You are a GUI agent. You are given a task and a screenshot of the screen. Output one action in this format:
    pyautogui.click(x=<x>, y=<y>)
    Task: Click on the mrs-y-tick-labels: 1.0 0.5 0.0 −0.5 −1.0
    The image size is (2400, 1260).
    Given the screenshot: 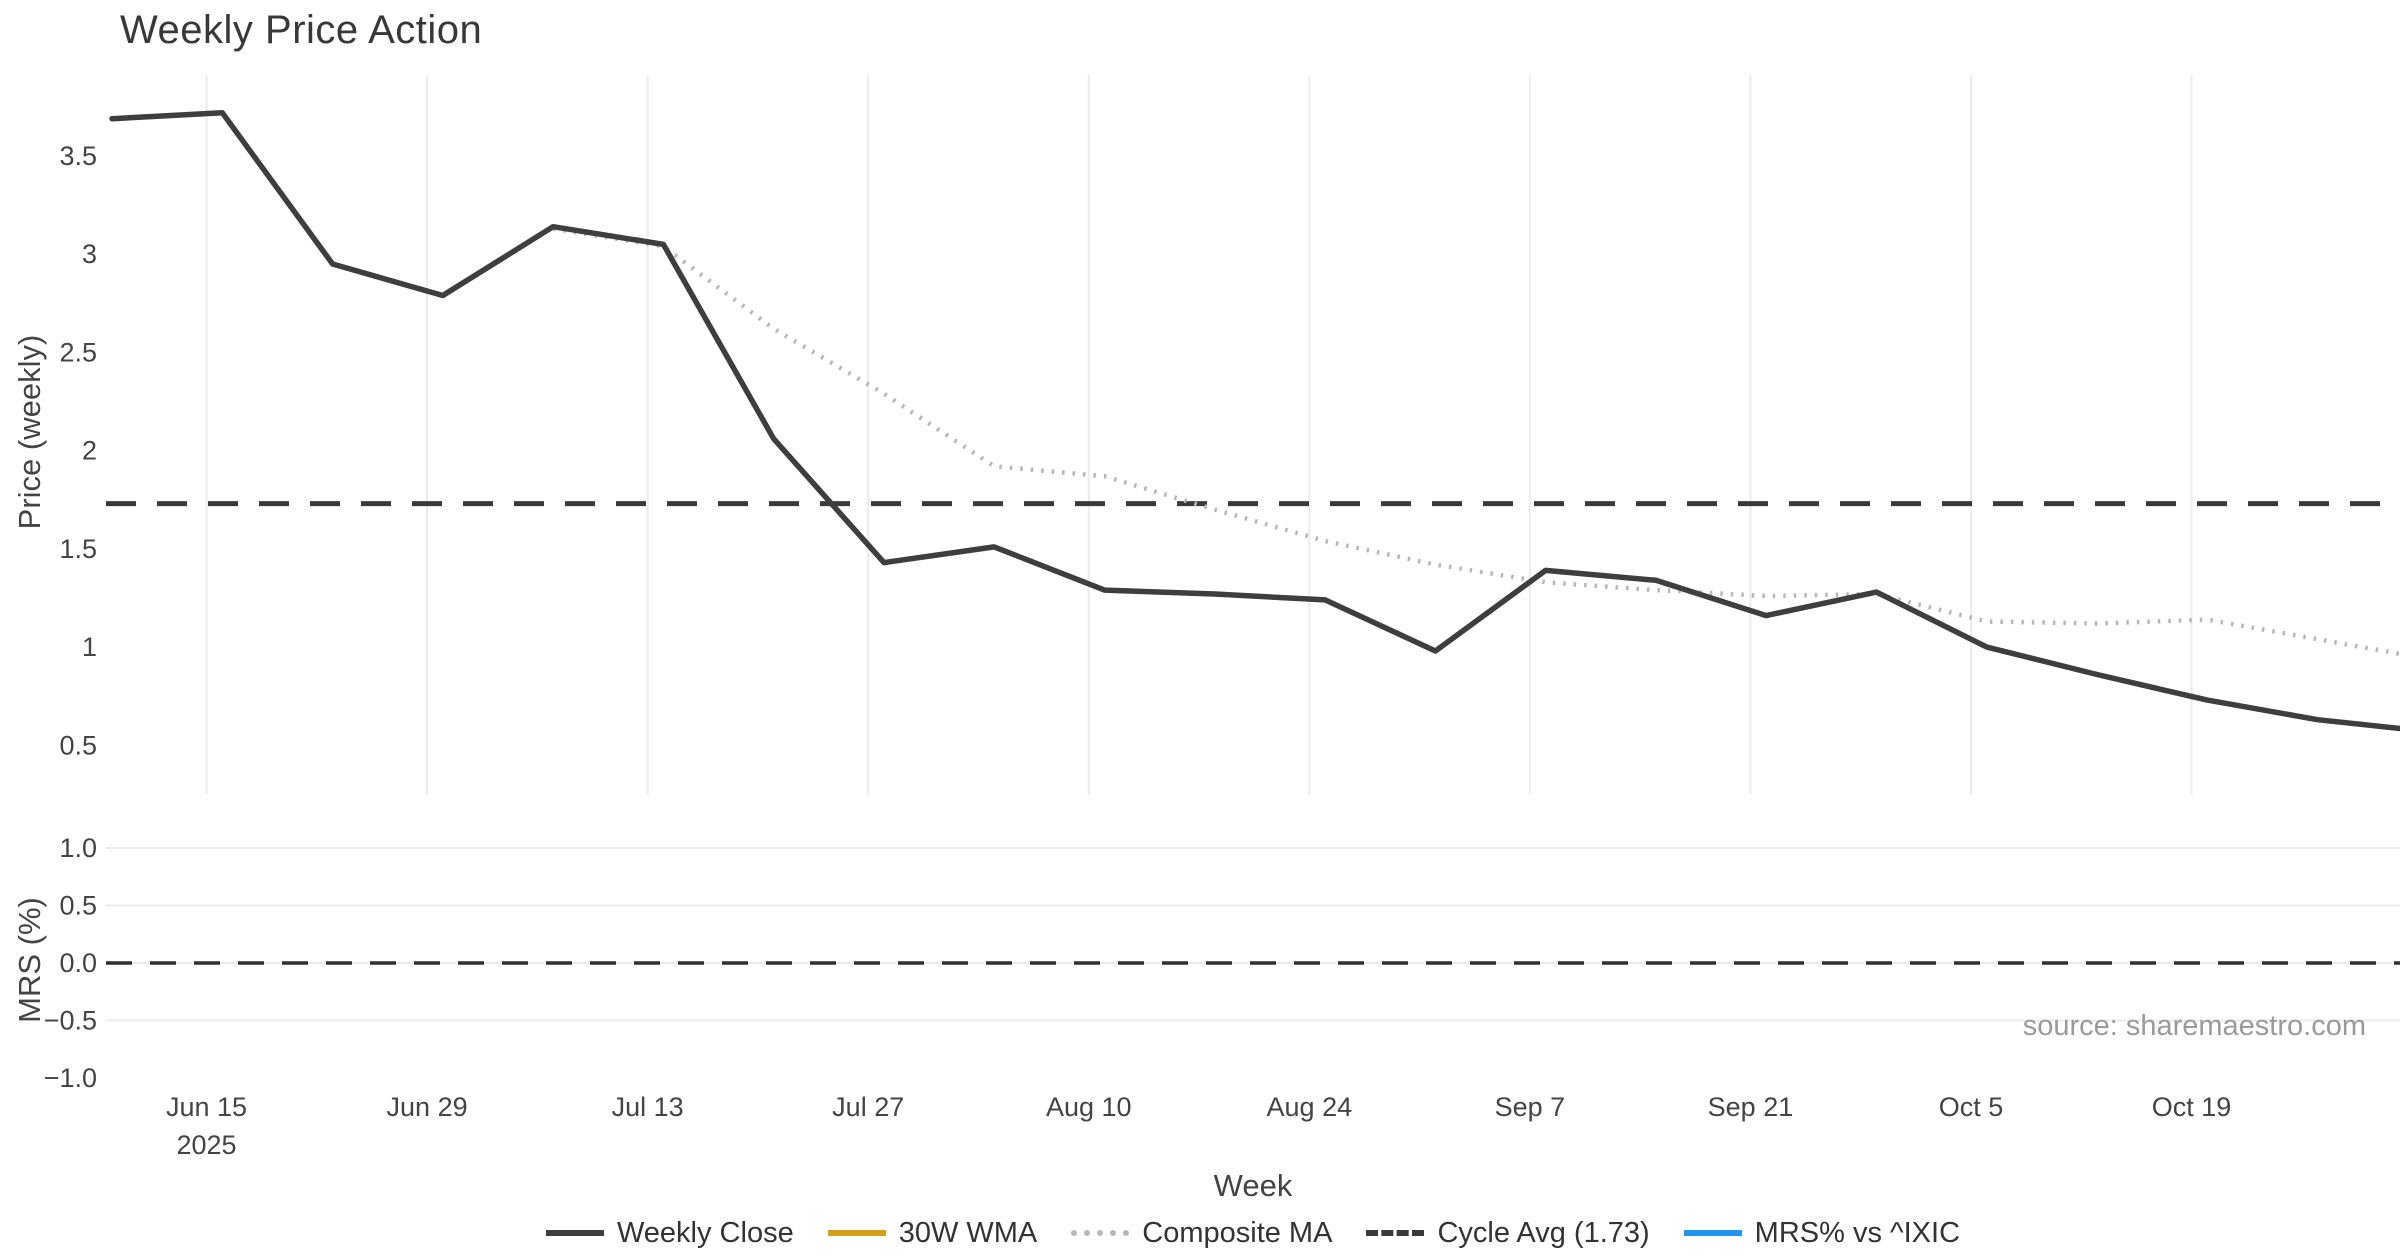 What is the action you would take?
    pyautogui.click(x=70, y=963)
    